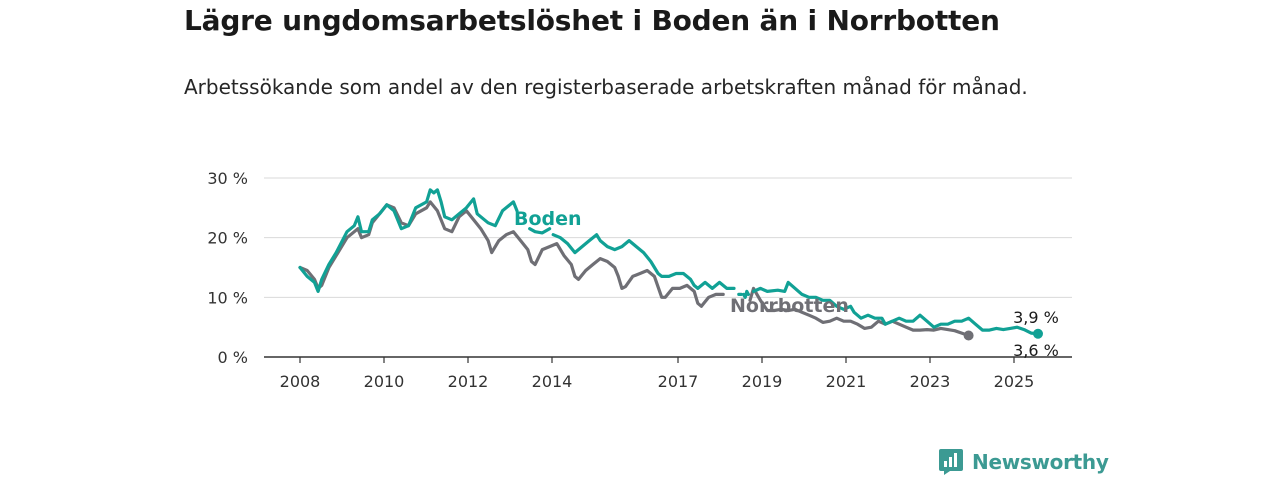 The width and height of the screenshot is (1280, 480). Describe the element at coordinates (968, 335) in the screenshot. I see `end-point-norrbotten` at that location.